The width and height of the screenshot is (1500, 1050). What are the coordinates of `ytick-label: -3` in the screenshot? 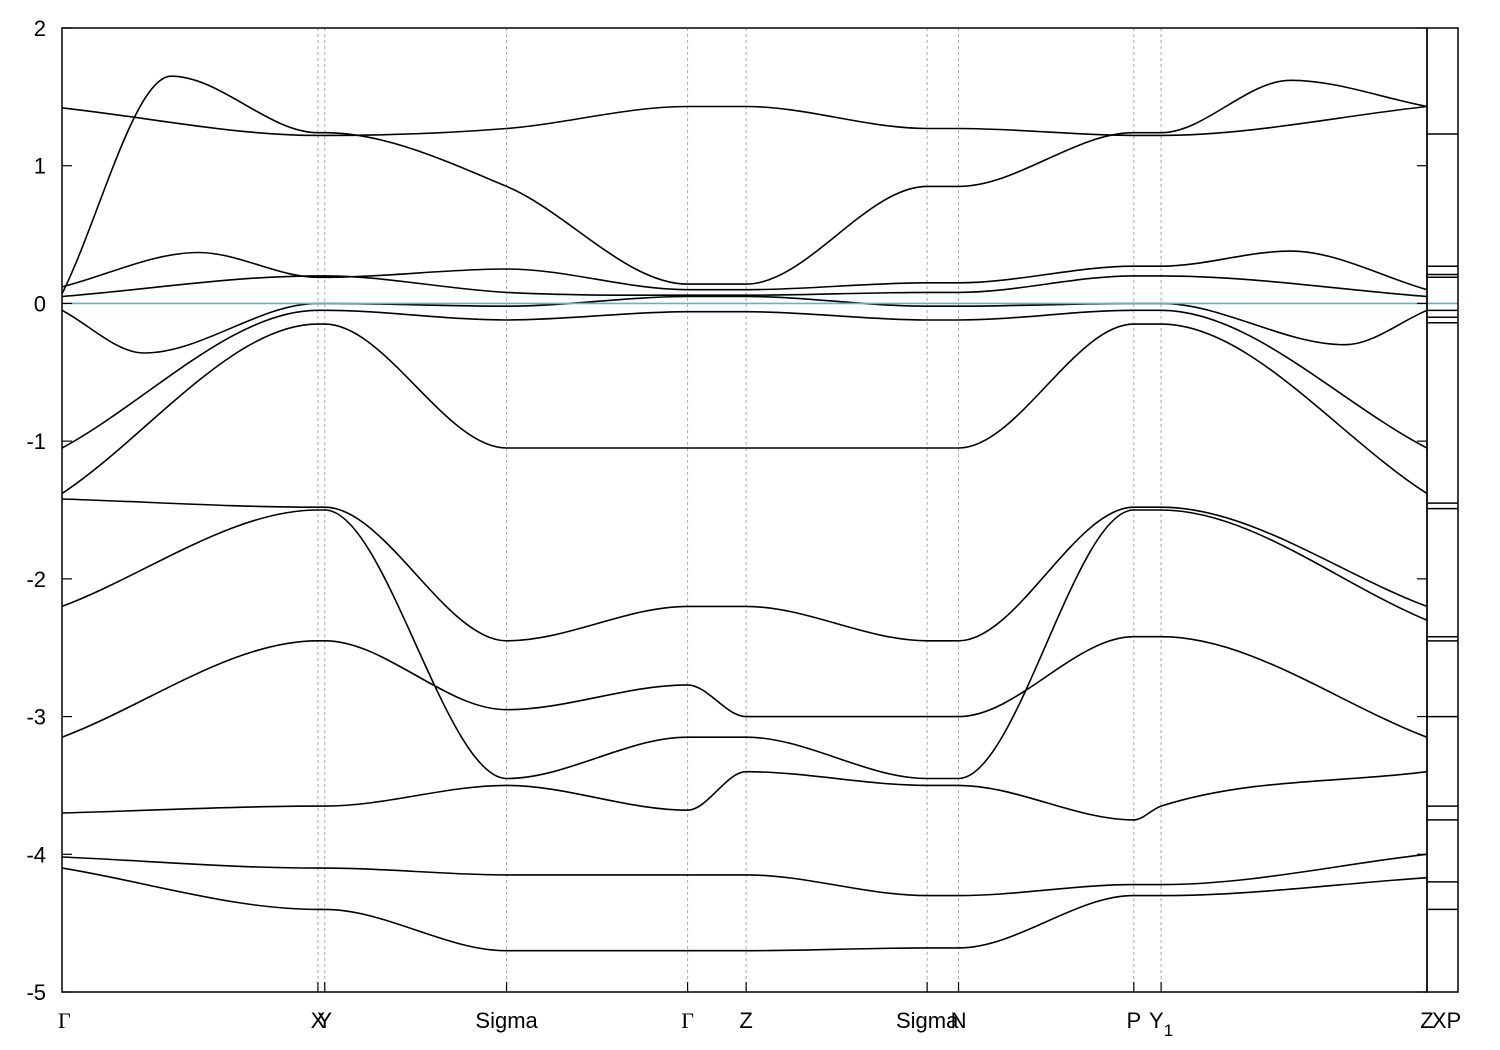 It's located at (36, 717).